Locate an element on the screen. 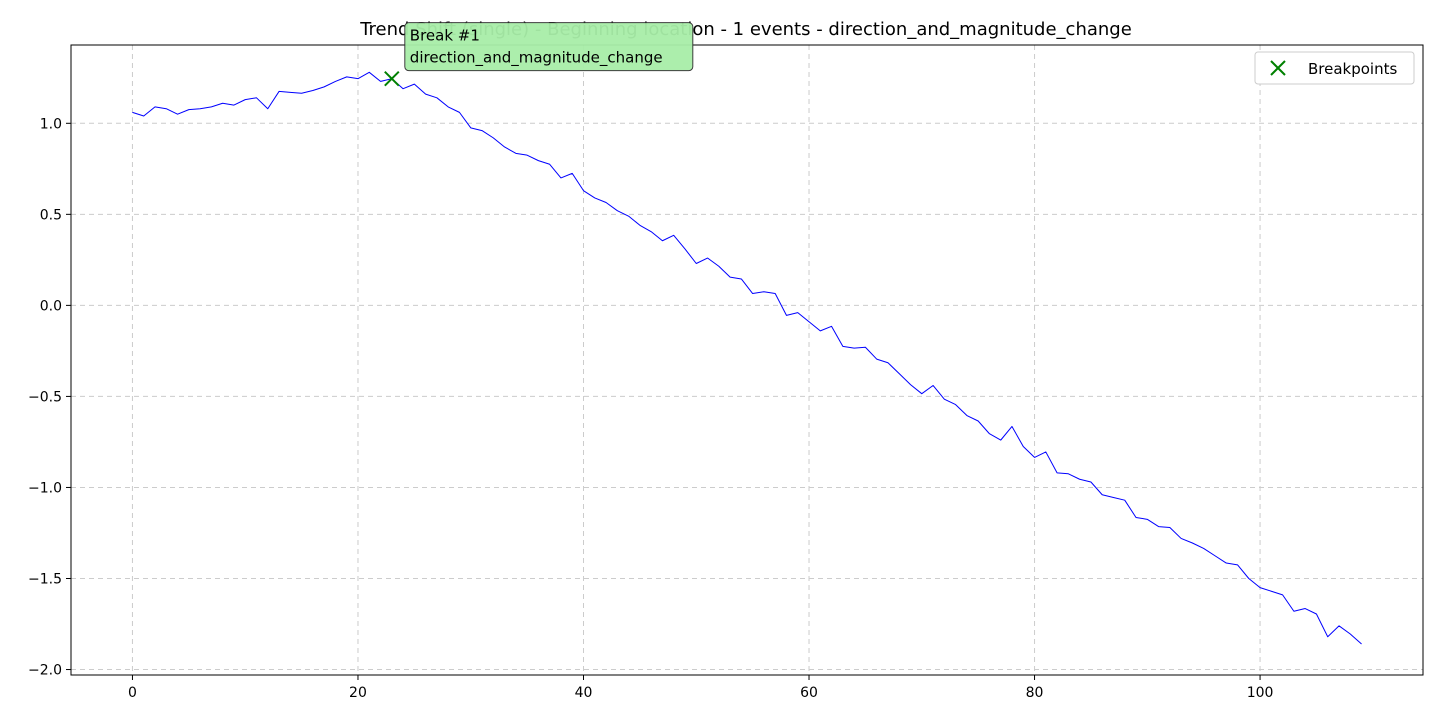  y-tick-label: 0.5 is located at coordinates (51, 215).